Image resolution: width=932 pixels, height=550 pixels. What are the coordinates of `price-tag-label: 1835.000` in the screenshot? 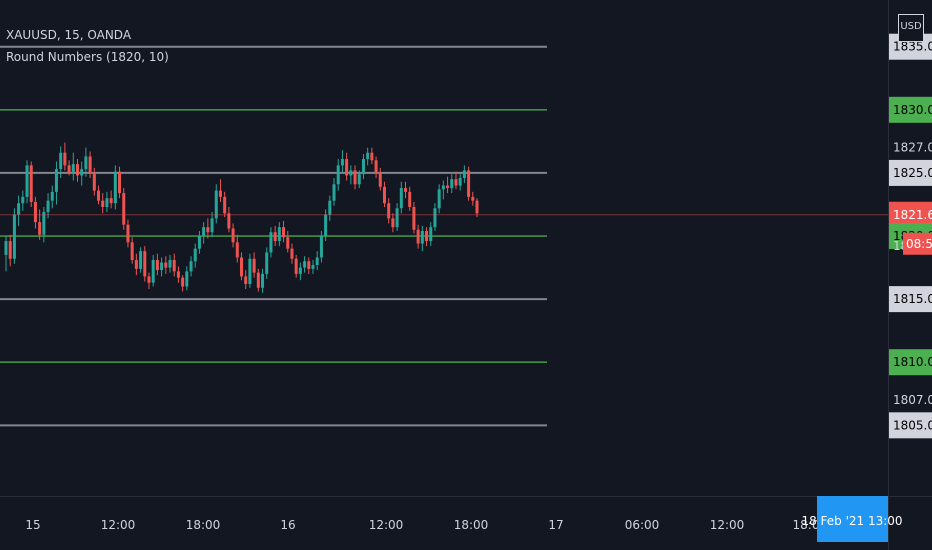 It's located at (912, 47).